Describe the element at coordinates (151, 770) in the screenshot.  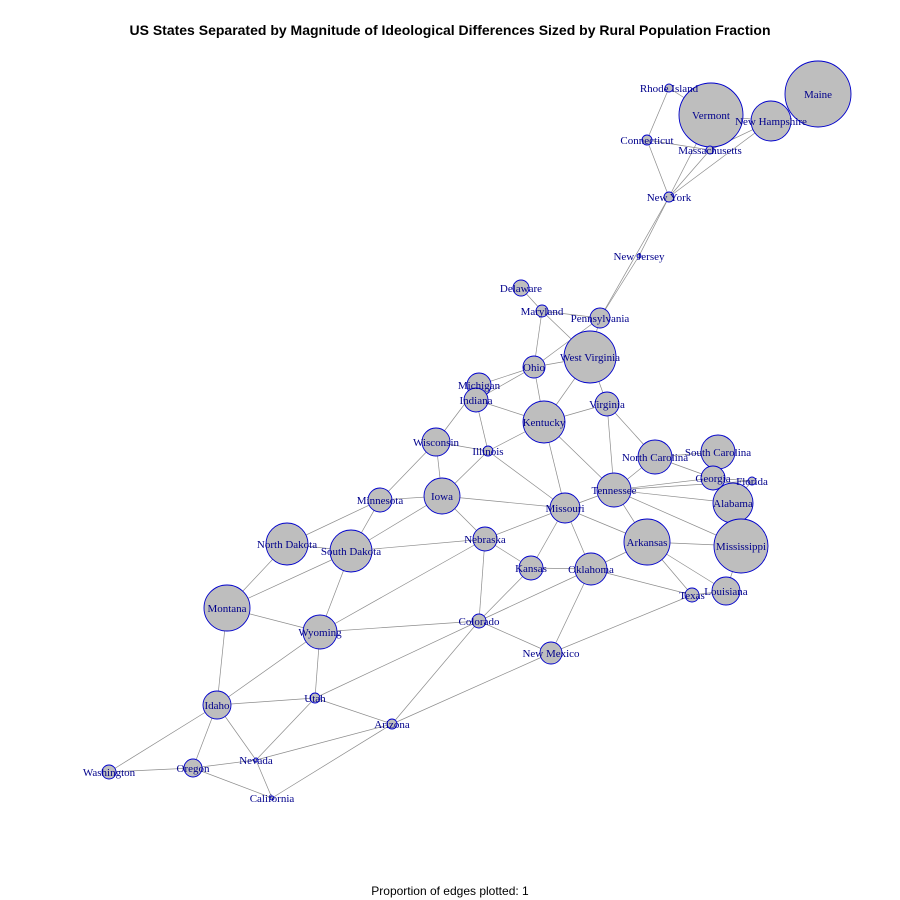
I see `edge-oregon-washington` at that location.